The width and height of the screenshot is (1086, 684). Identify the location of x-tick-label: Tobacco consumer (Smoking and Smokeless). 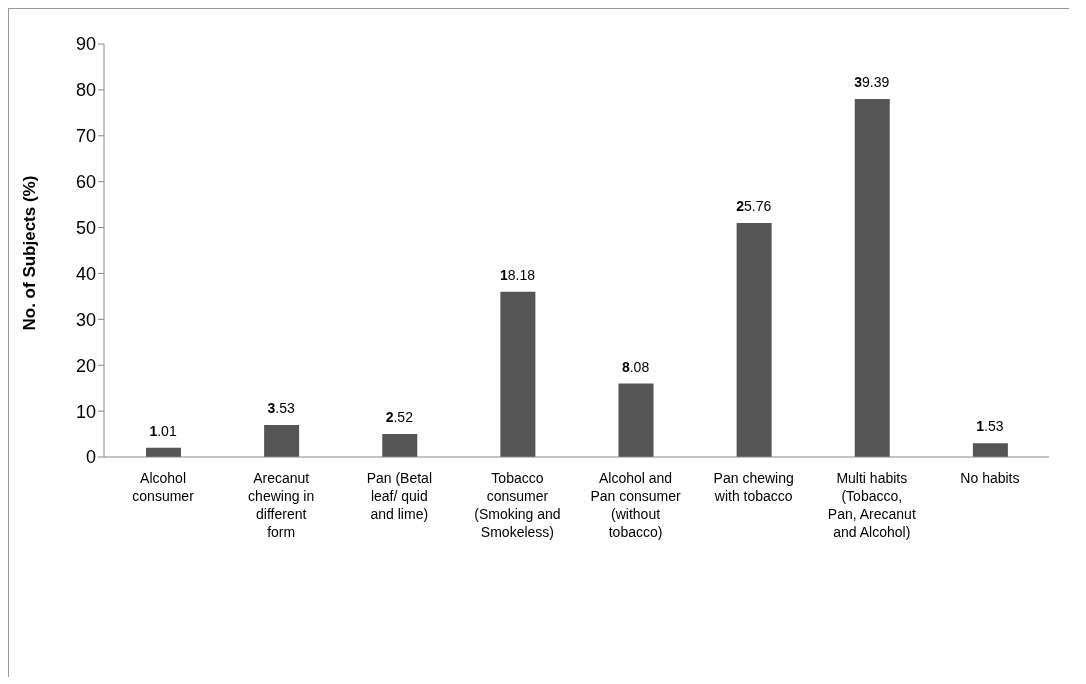
(517, 505).